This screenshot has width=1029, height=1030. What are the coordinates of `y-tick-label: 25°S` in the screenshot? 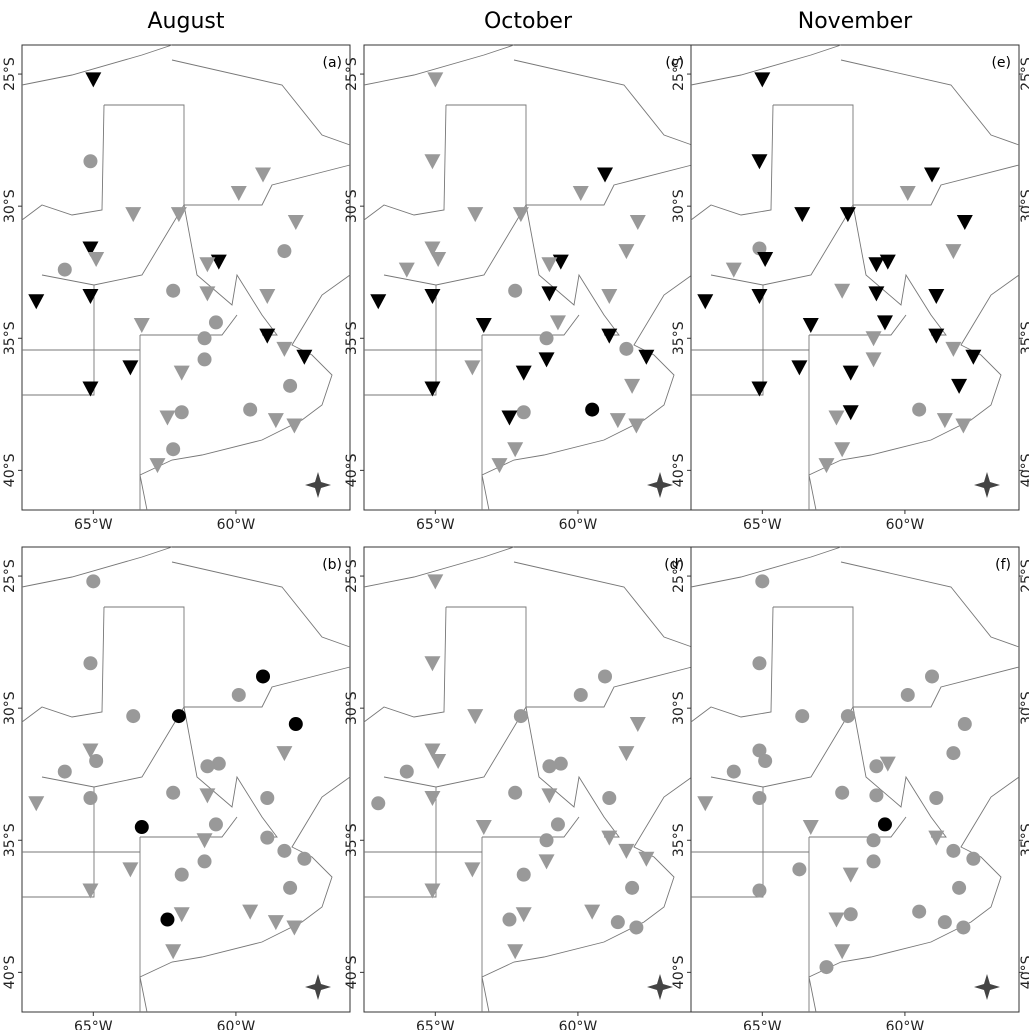 It's located at (10, 74).